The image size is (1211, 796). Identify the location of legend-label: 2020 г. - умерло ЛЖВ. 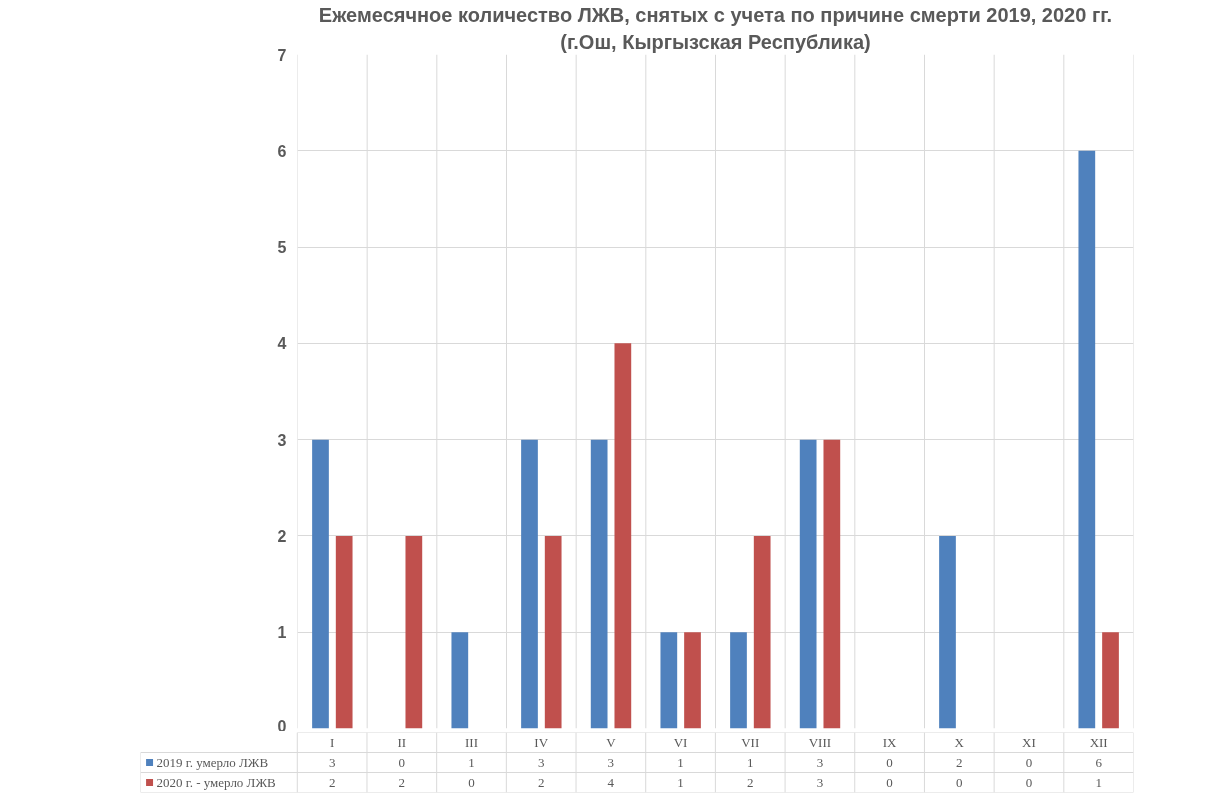
(216, 782).